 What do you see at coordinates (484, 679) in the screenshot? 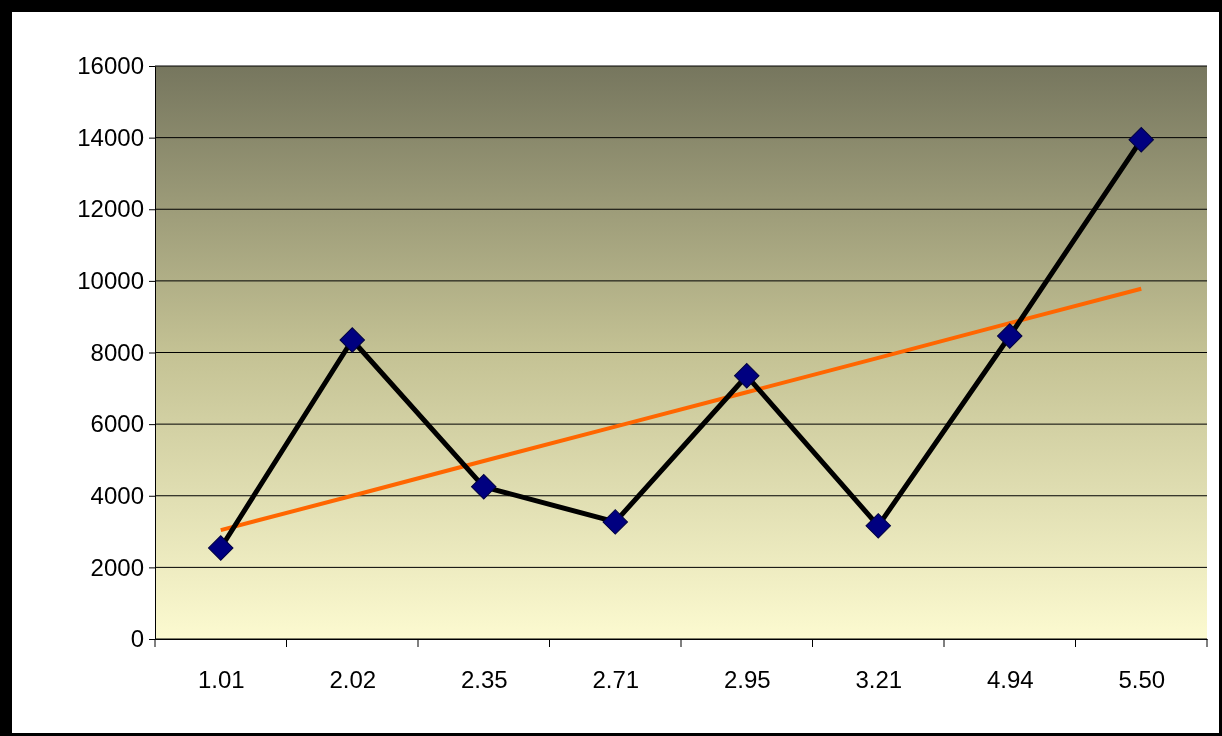
I see `x-tick-label: 2.35` at bounding box center [484, 679].